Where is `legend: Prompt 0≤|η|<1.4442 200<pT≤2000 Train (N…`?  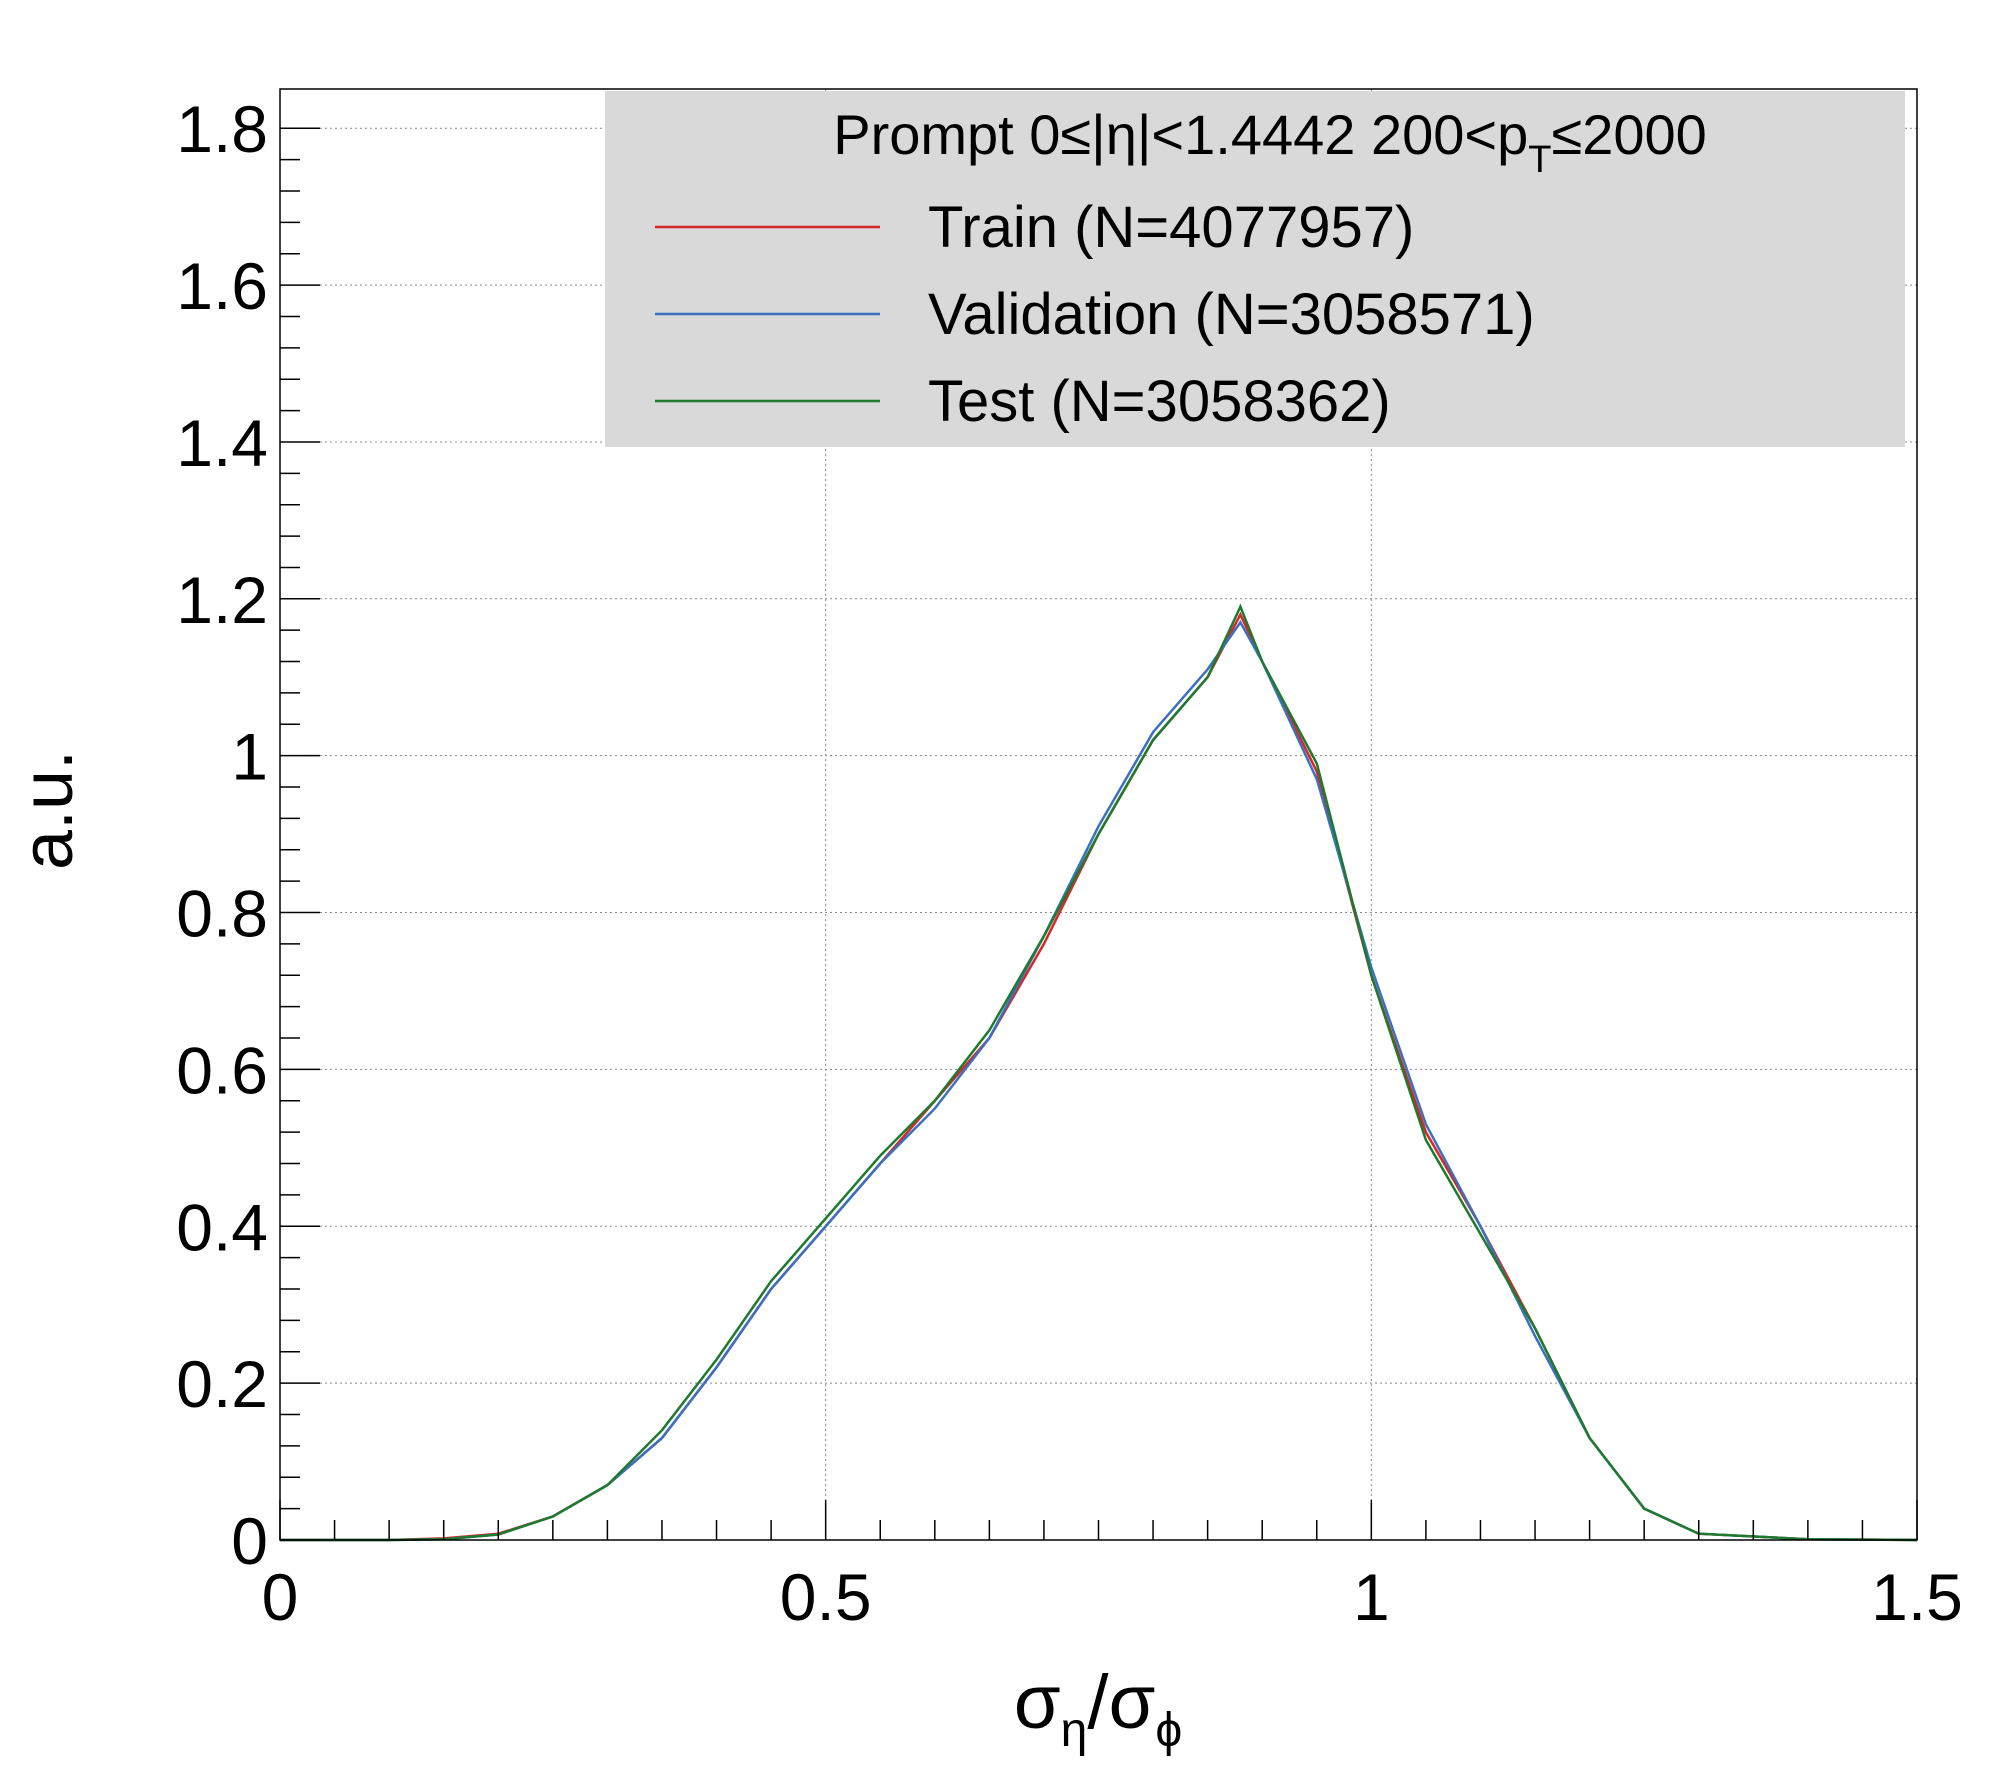 legend: Prompt 0≤|η|<1.4442 200<pT≤2000 Train (N… is located at coordinates (1255, 269).